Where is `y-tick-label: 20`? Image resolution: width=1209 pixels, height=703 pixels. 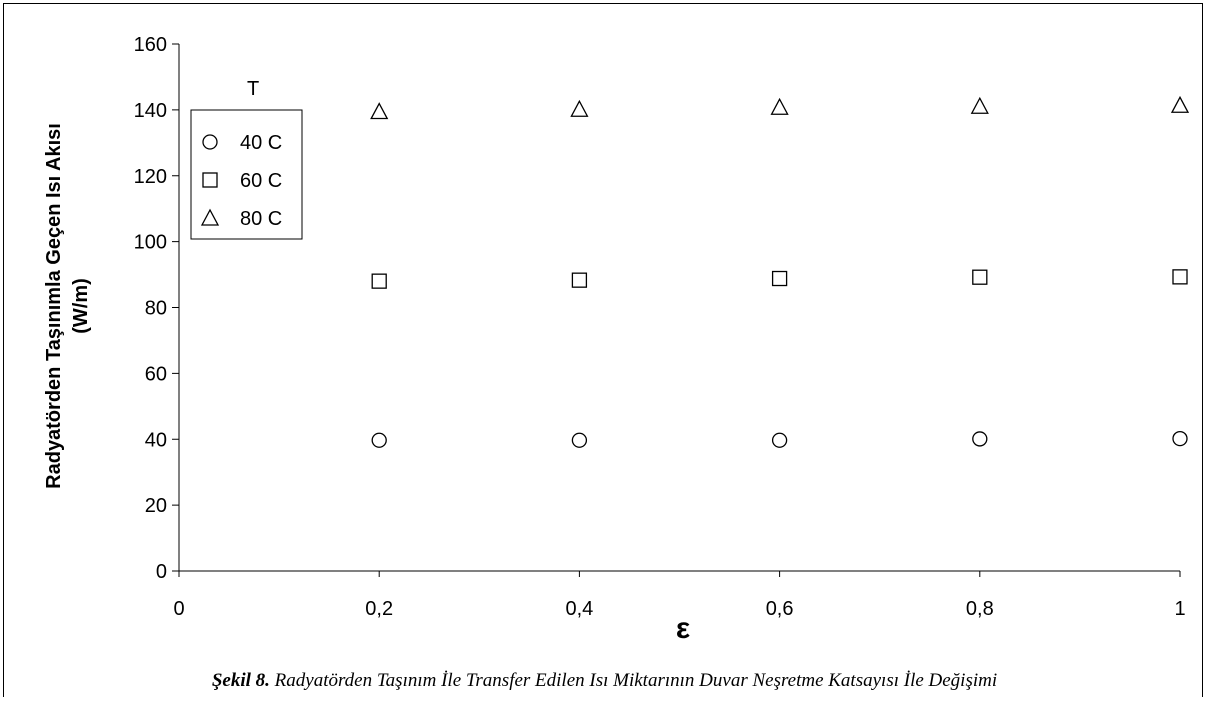
y-tick-label: 20 is located at coordinates (156, 506).